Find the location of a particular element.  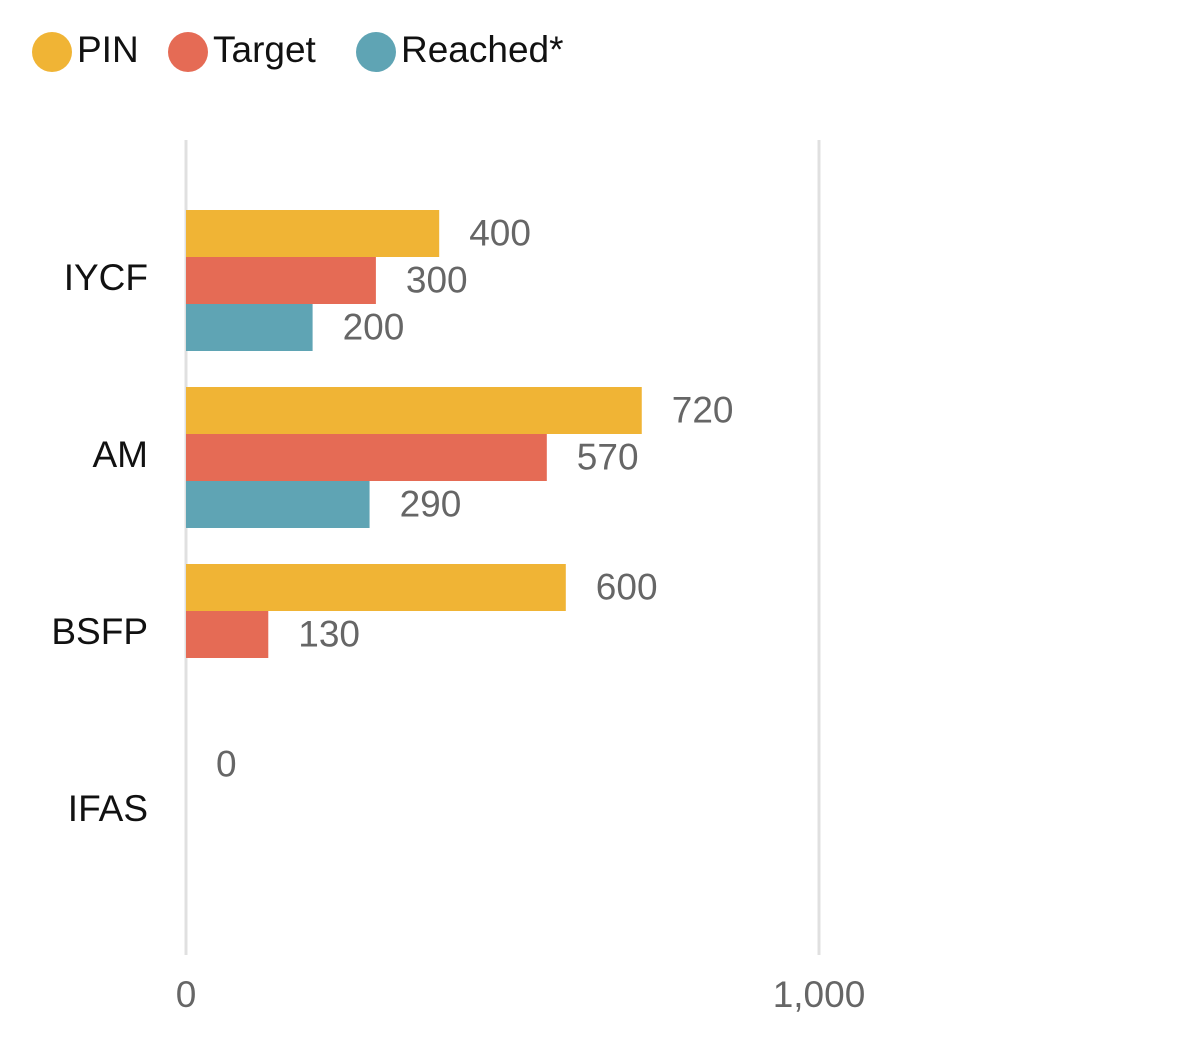

value-label: 0 is located at coordinates (226, 763).